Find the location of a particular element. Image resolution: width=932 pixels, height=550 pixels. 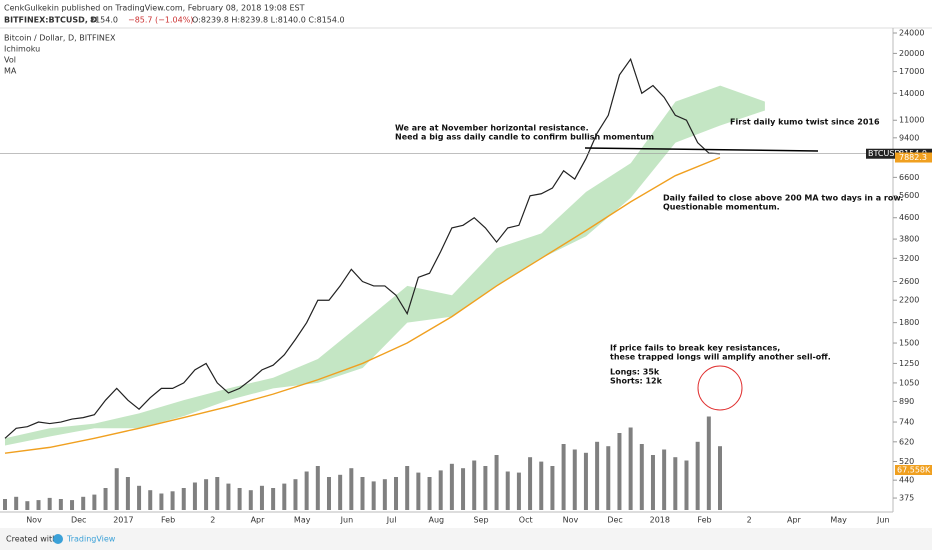

y-tick-label: 3200 is located at coordinates (909, 258).